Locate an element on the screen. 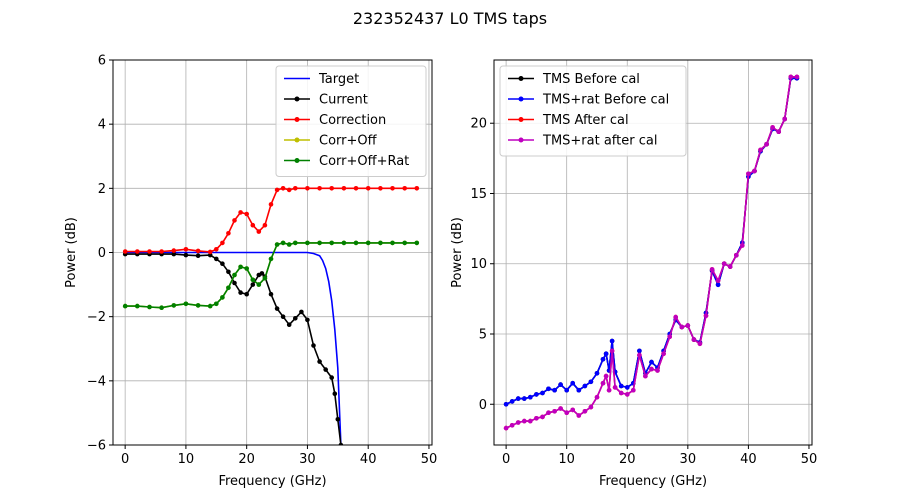 The width and height of the screenshot is (900, 500). legend-label: TMS After cal is located at coordinates (585, 120).